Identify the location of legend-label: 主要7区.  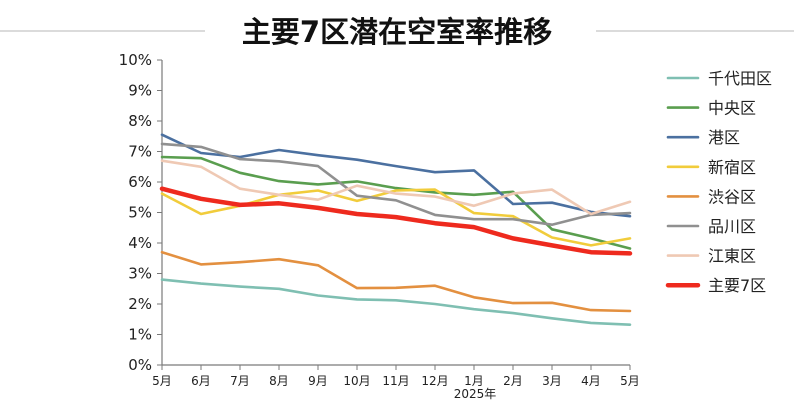
(737, 285).